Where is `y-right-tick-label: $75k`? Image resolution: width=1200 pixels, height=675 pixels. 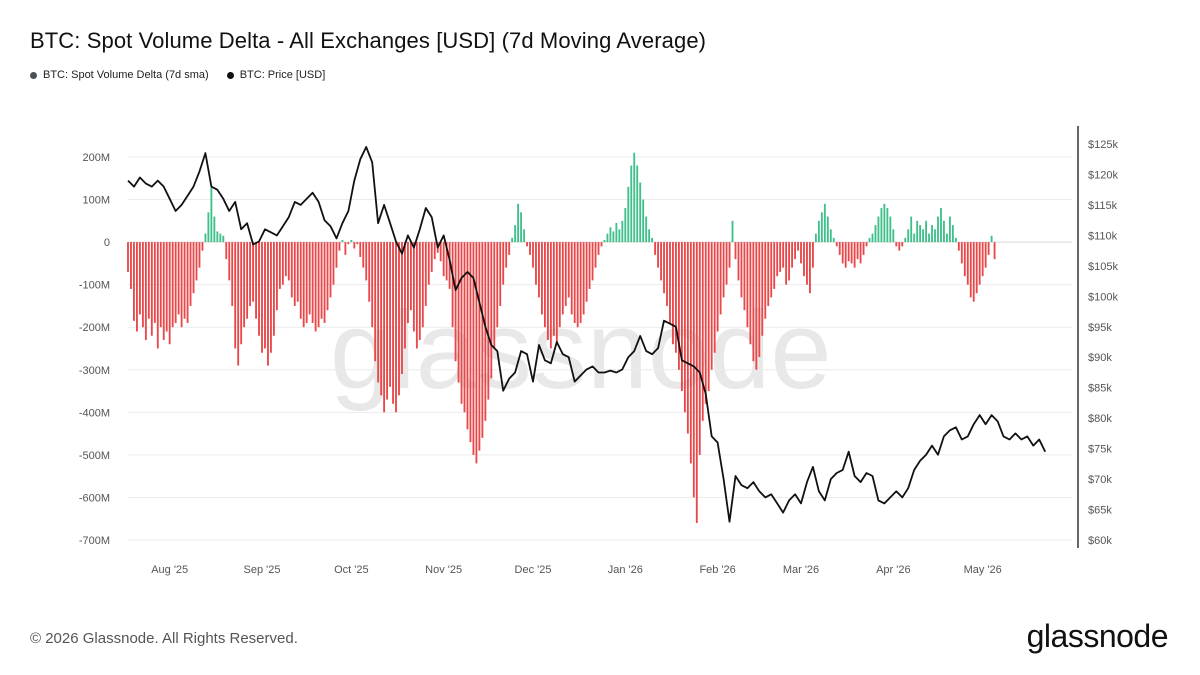 y-right-tick-label: $75k is located at coordinates (1100, 450).